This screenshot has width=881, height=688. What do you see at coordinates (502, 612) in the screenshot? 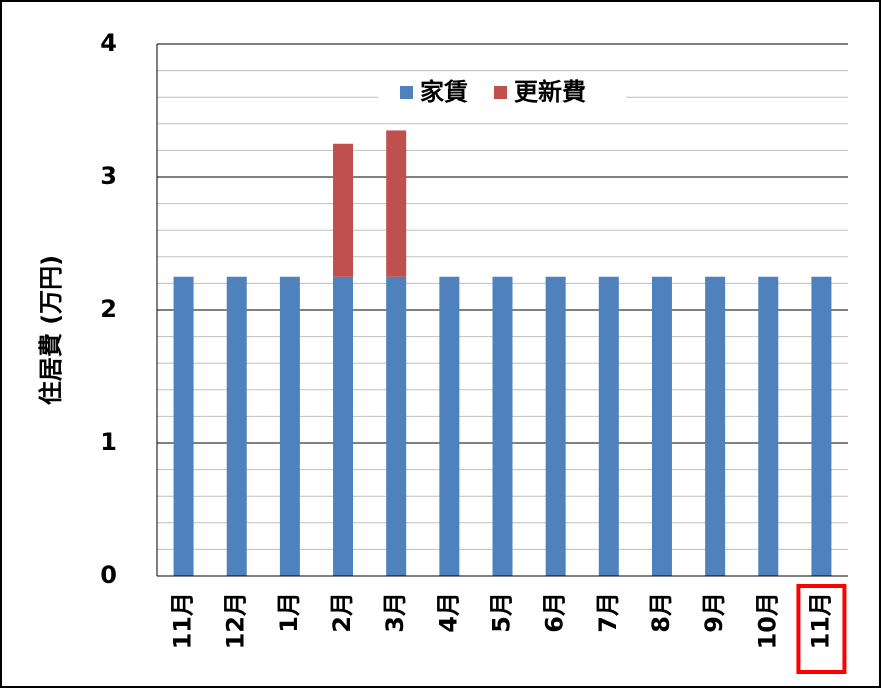
I see `x-tick-label: 5月` at bounding box center [502, 612].